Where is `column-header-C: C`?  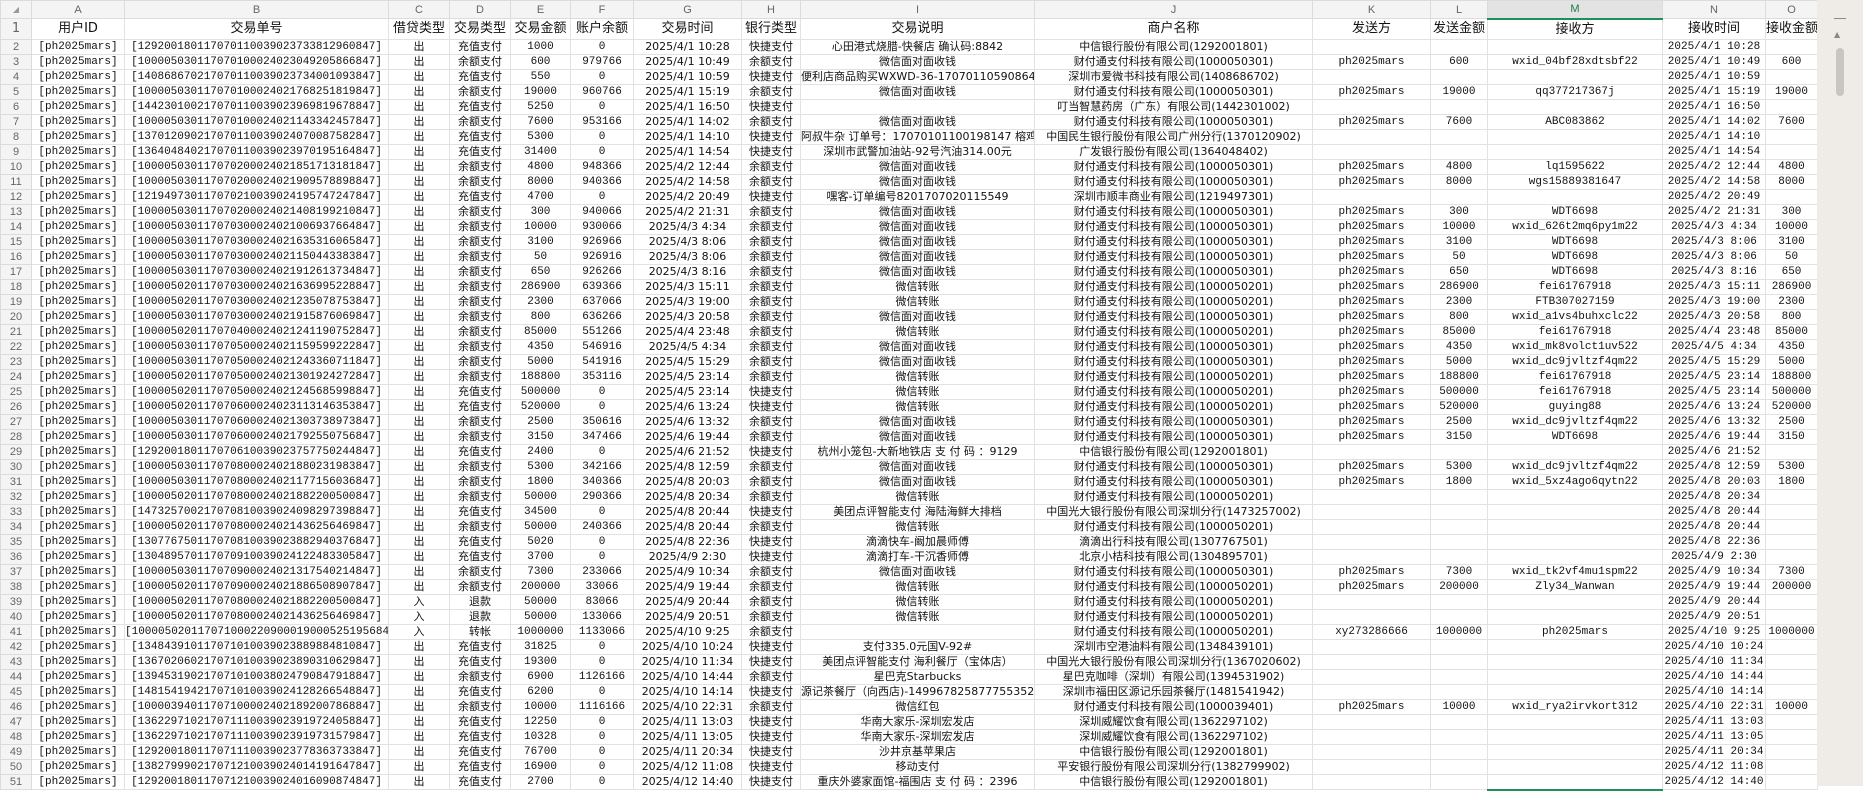
column-header-C: C is located at coordinates (419, 9).